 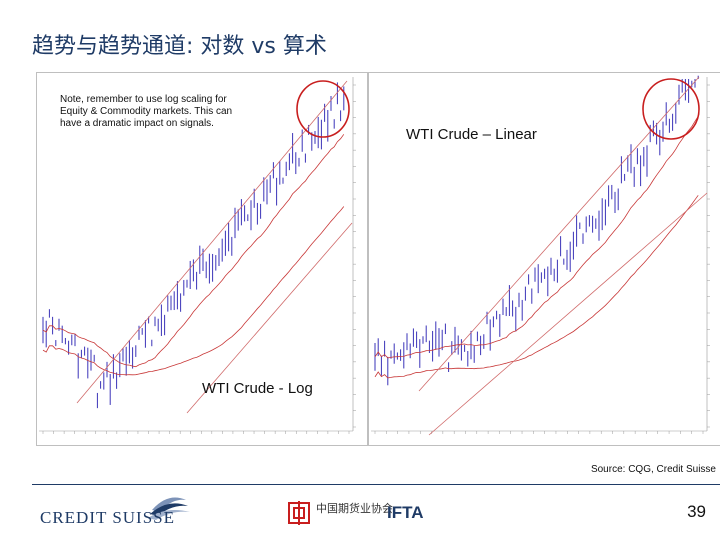 I want to click on page-number: 39, so click(x=696, y=511).